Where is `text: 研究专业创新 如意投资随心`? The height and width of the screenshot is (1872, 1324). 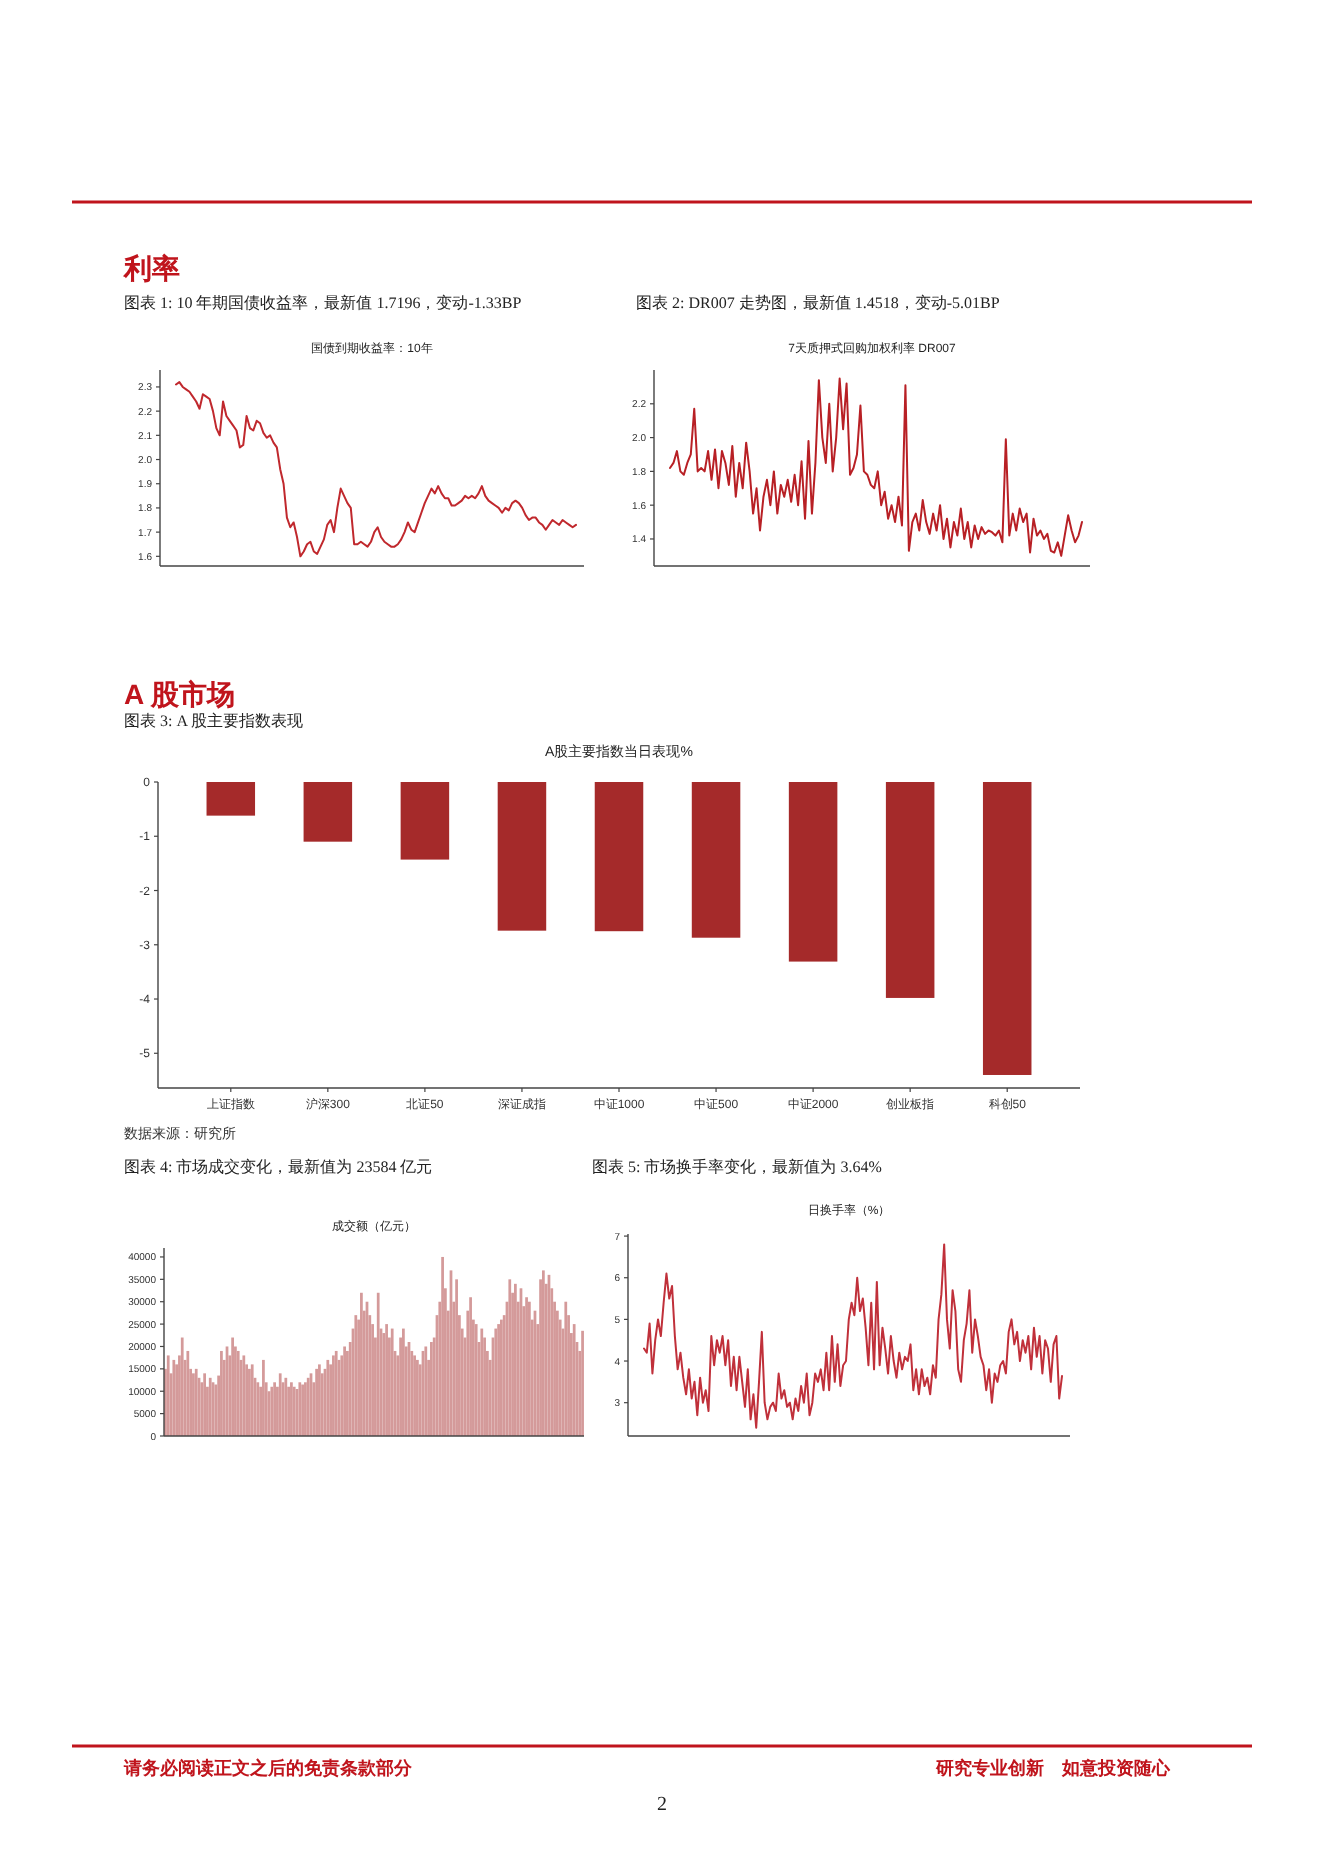 text: 研究专业创新 如意投资随心 is located at coordinates (1053, 1768).